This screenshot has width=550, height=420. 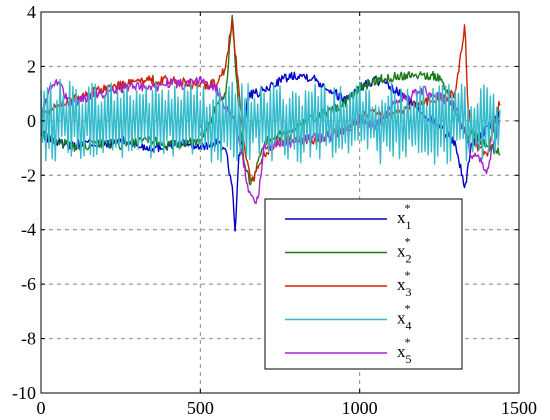 I want to click on x-tick-label: 500, so click(x=200, y=408).